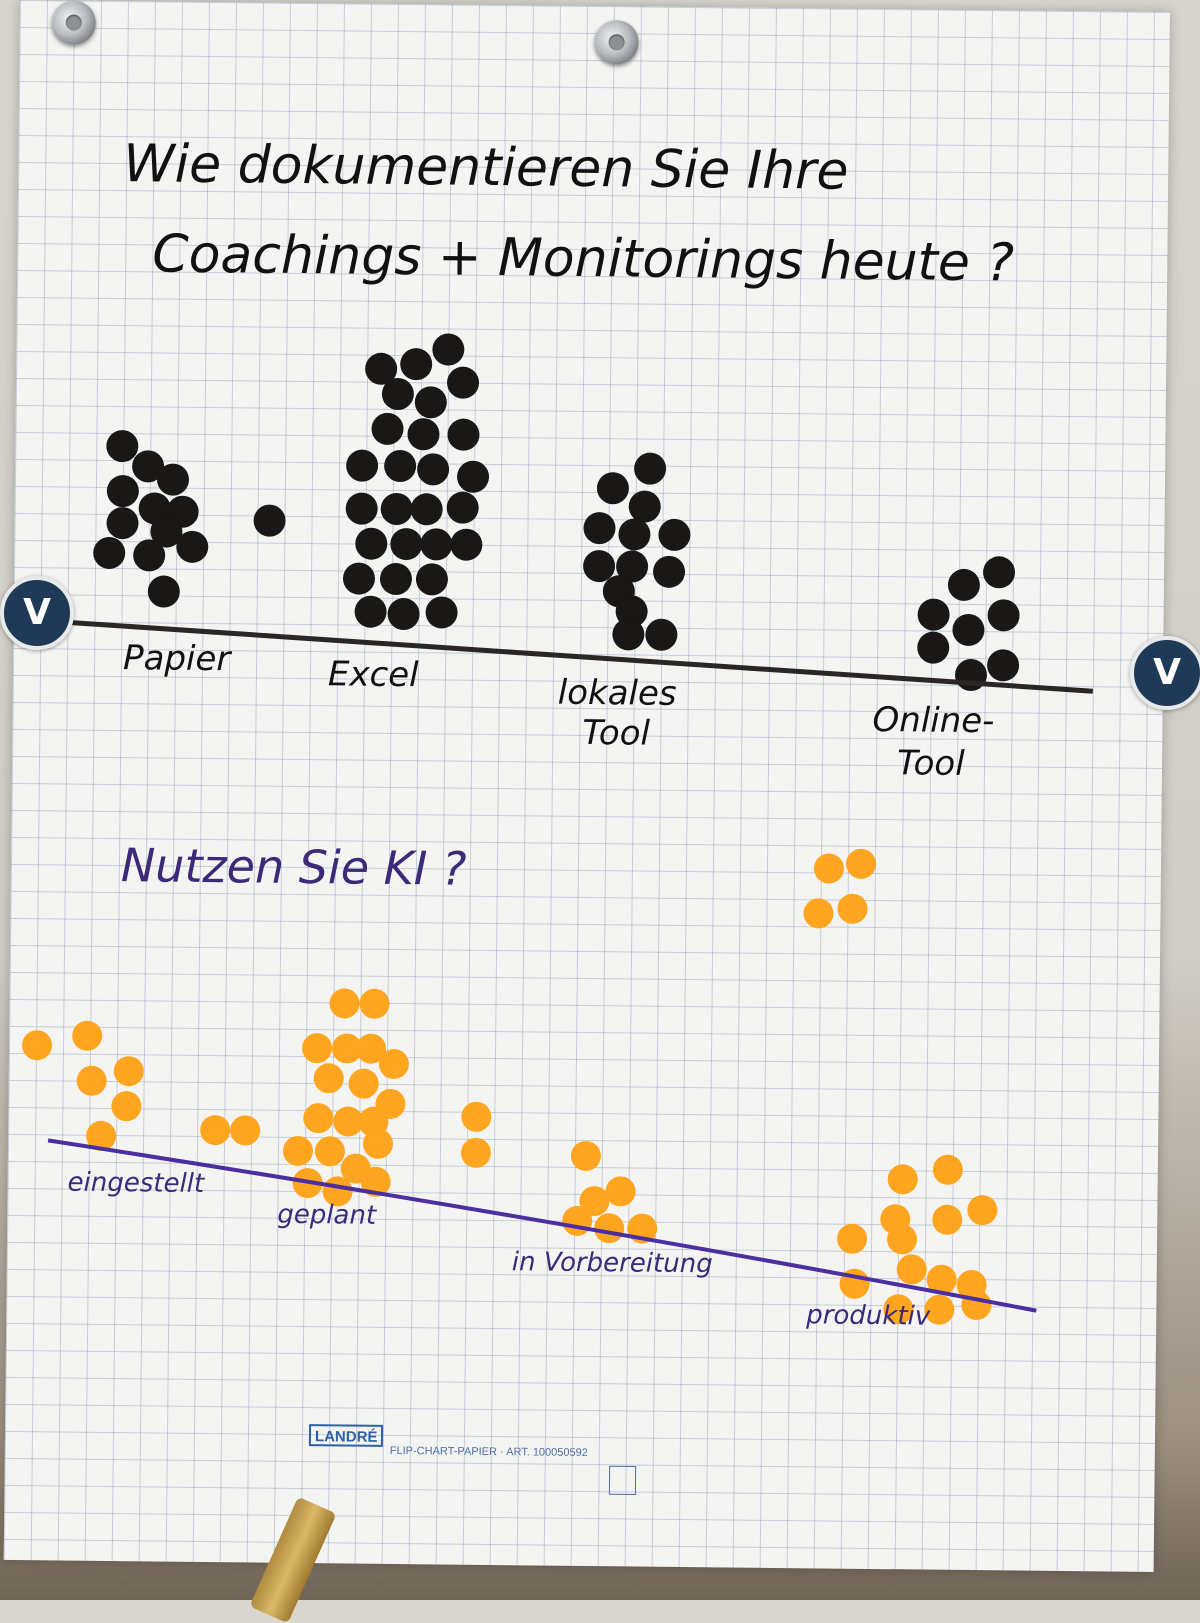  Describe the element at coordinates (868, 1315) in the screenshot. I see `label-produktiv: produktiv` at that location.